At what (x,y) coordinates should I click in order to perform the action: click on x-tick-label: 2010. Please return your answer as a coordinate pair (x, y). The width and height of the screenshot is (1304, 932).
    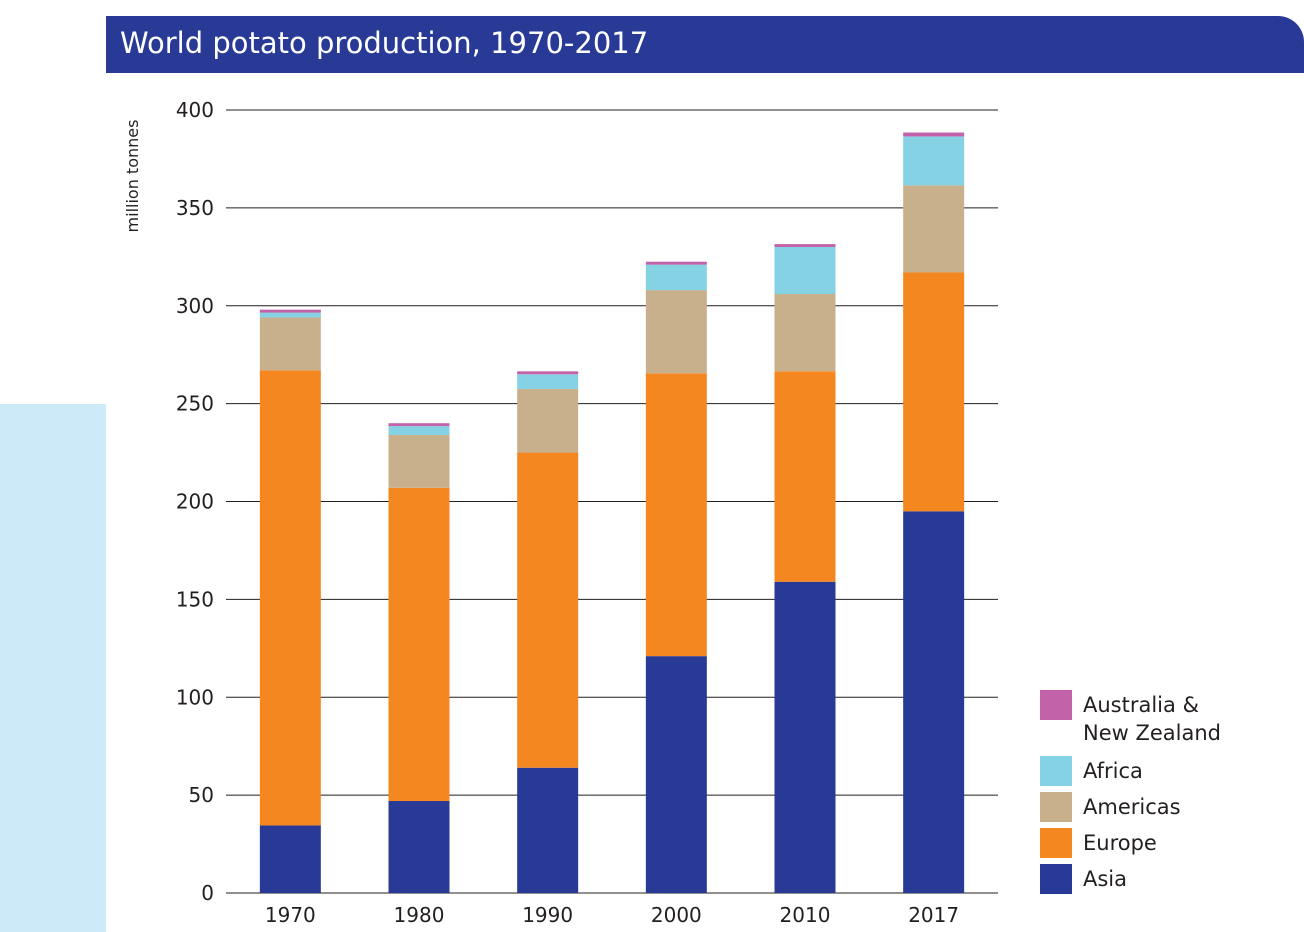
    Looking at the image, I should click on (805, 915).